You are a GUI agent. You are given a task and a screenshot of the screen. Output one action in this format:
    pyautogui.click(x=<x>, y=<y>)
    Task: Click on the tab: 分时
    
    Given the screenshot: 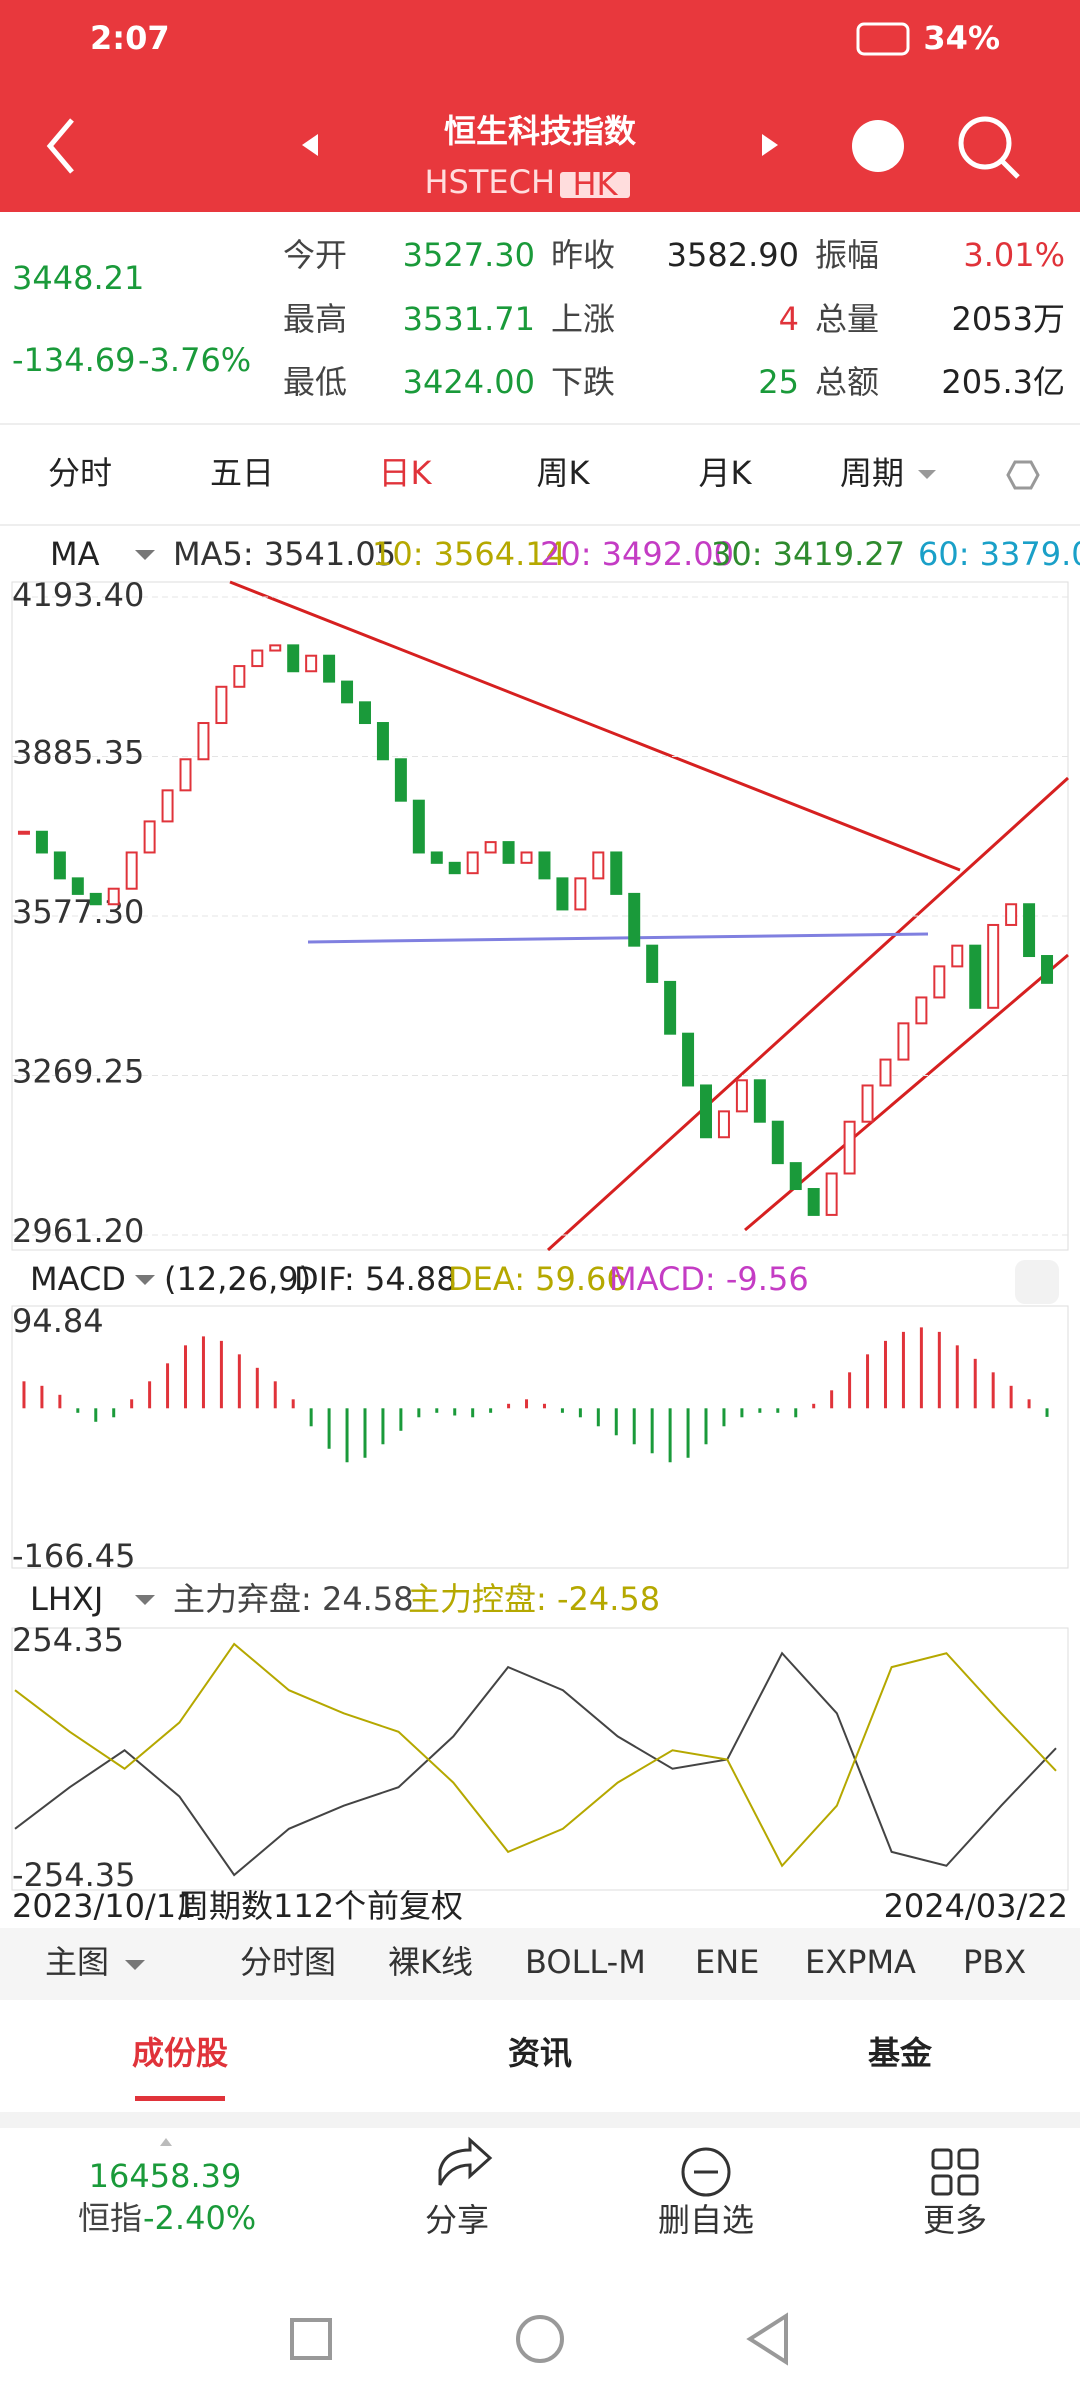 What is the action you would take?
    pyautogui.click(x=80, y=473)
    